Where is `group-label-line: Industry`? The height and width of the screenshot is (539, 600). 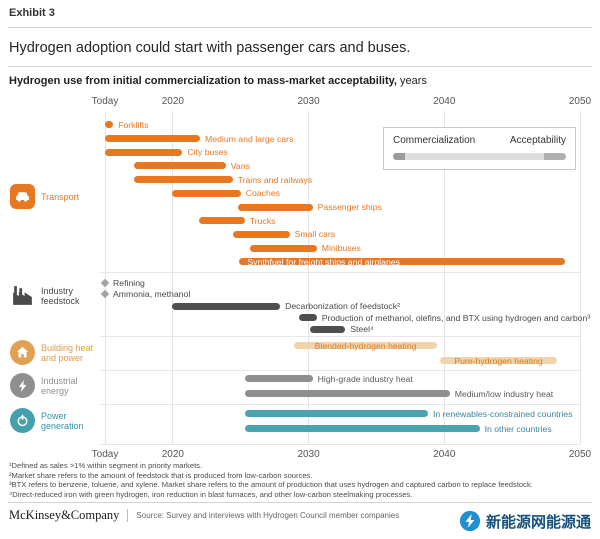
group-label-line: Industry is located at coordinates (57, 290).